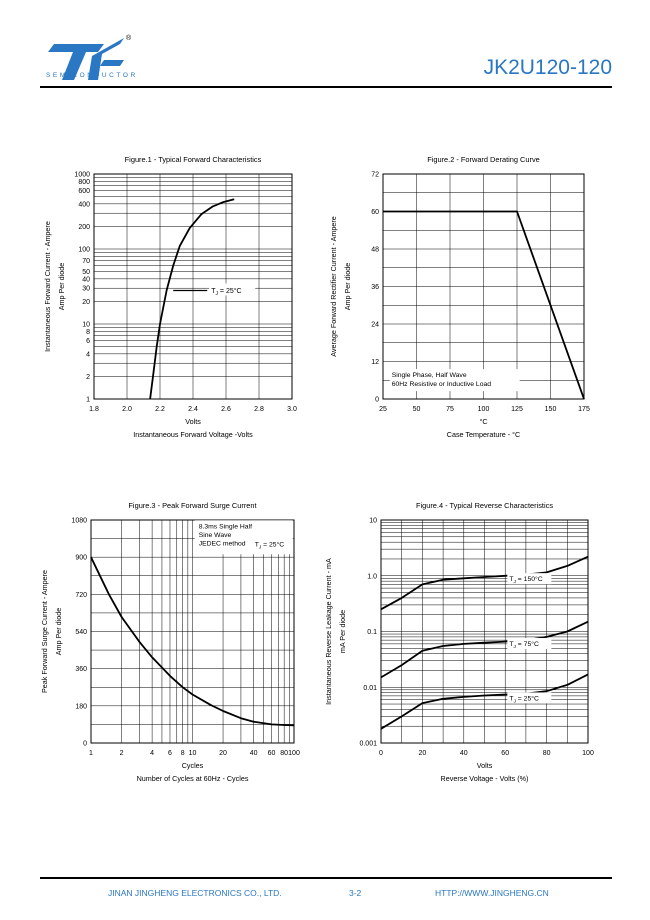 This screenshot has width=650, height=920. What do you see at coordinates (272, 753) in the screenshot?
I see `fig3-xtick-8: 60` at bounding box center [272, 753].